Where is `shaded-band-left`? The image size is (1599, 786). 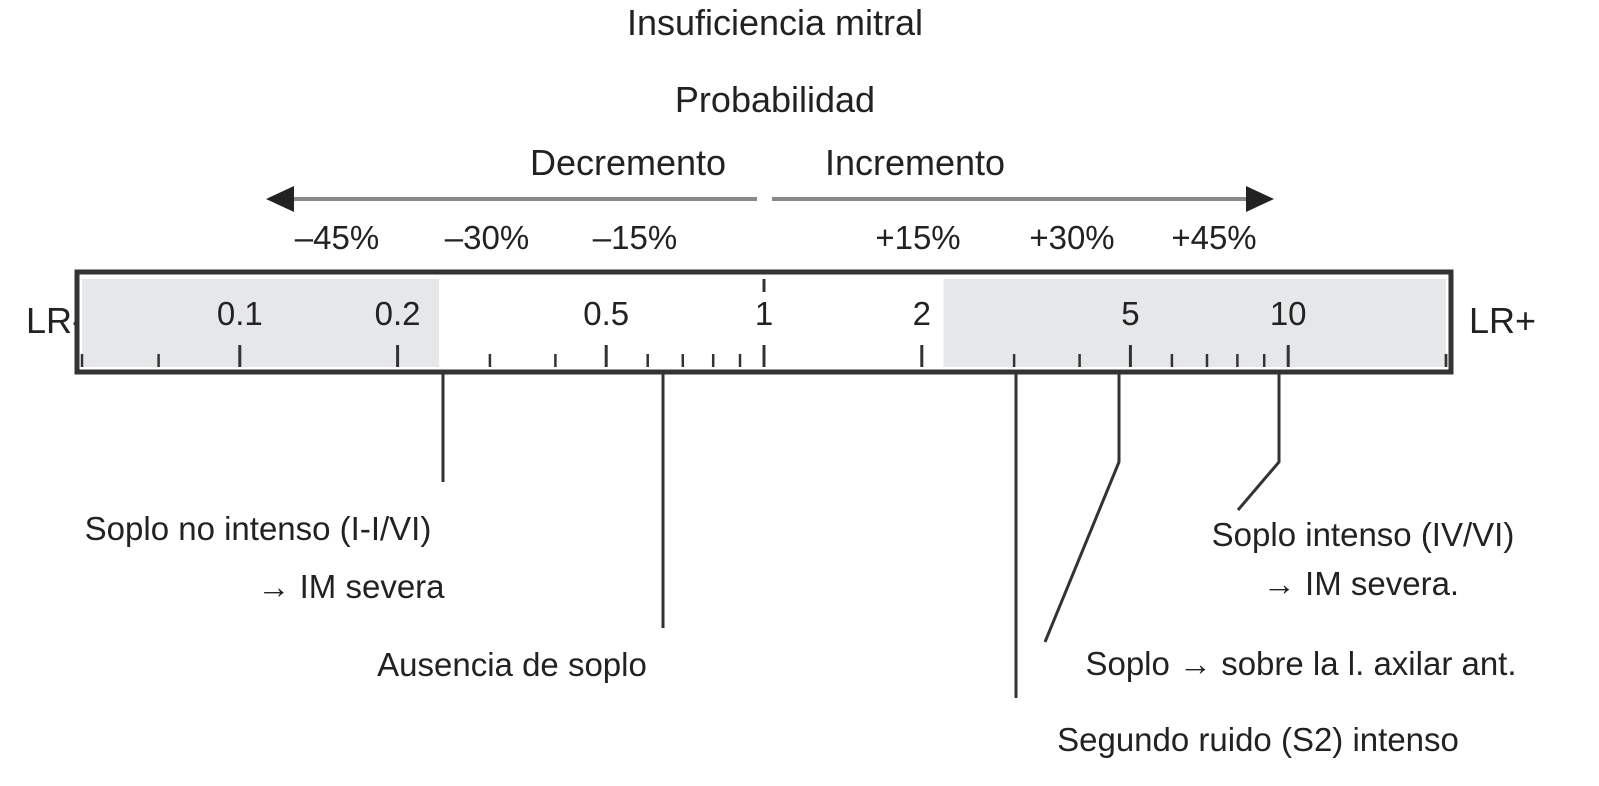 shaded-band-left is located at coordinates (261, 323).